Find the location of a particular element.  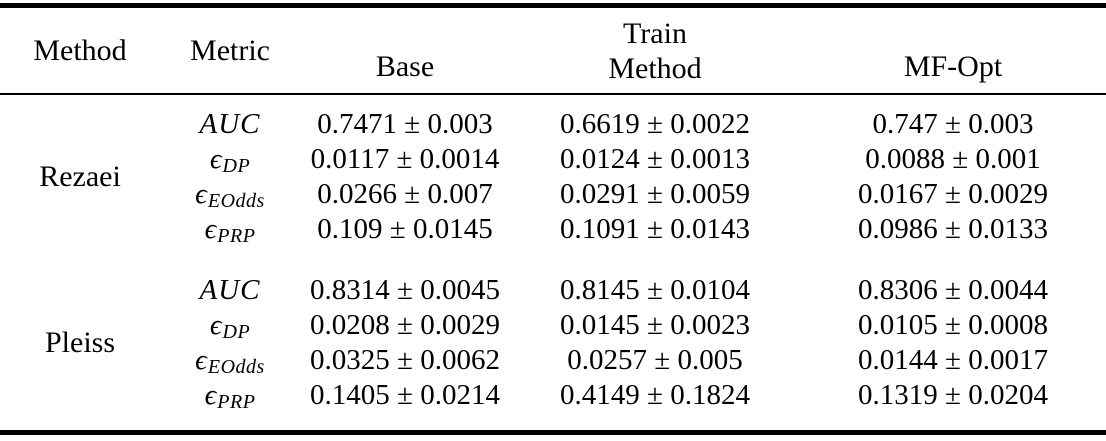

base-value: 0.0208 ± 0.0029 is located at coordinates (405, 325).